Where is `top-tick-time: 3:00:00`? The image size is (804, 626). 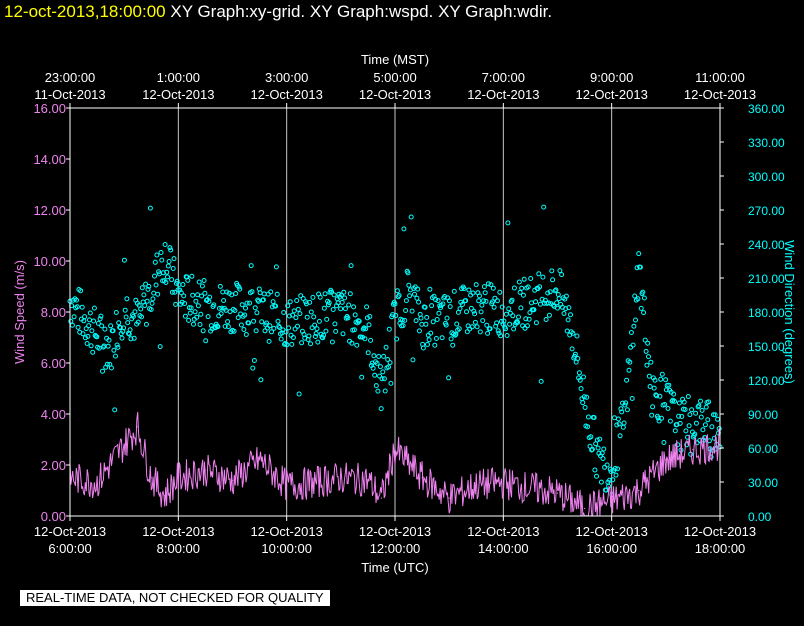
top-tick-time: 3:00:00 is located at coordinates (286, 77).